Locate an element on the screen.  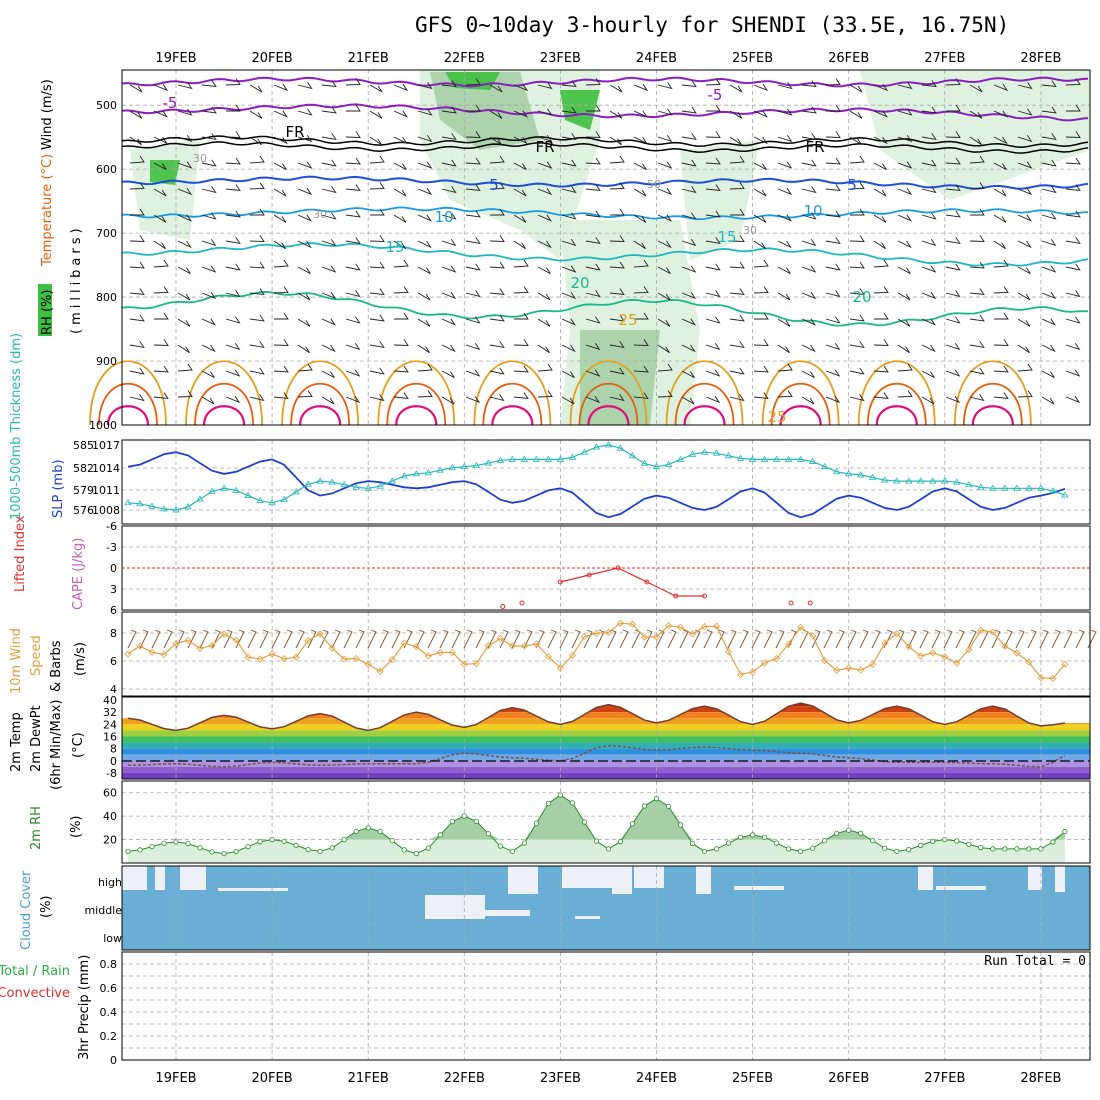
temp-label-4: (°C) is located at coordinates (78, 745).